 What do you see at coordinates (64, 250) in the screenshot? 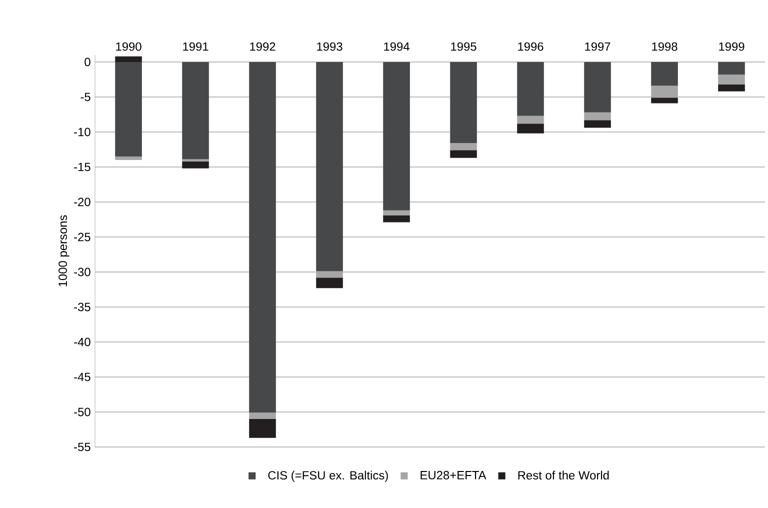
I see `y-axis-title: 1000 persons` at bounding box center [64, 250].